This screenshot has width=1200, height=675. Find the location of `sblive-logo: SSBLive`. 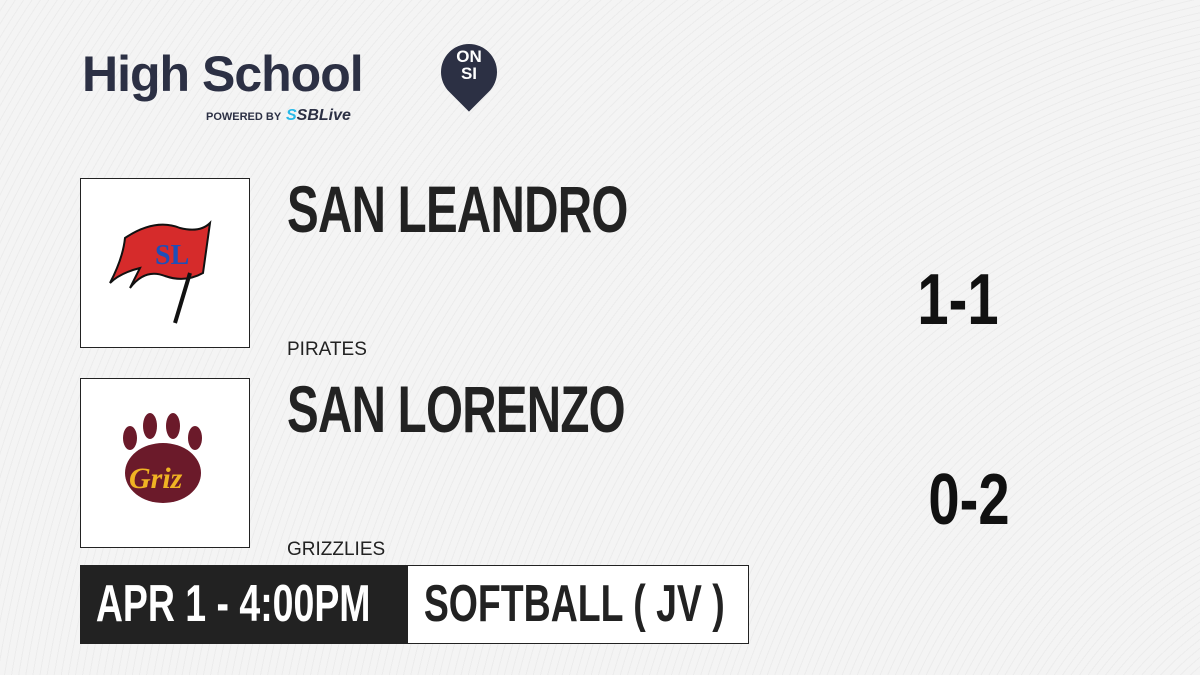

sblive-logo: SSBLive is located at coordinates (318, 115).